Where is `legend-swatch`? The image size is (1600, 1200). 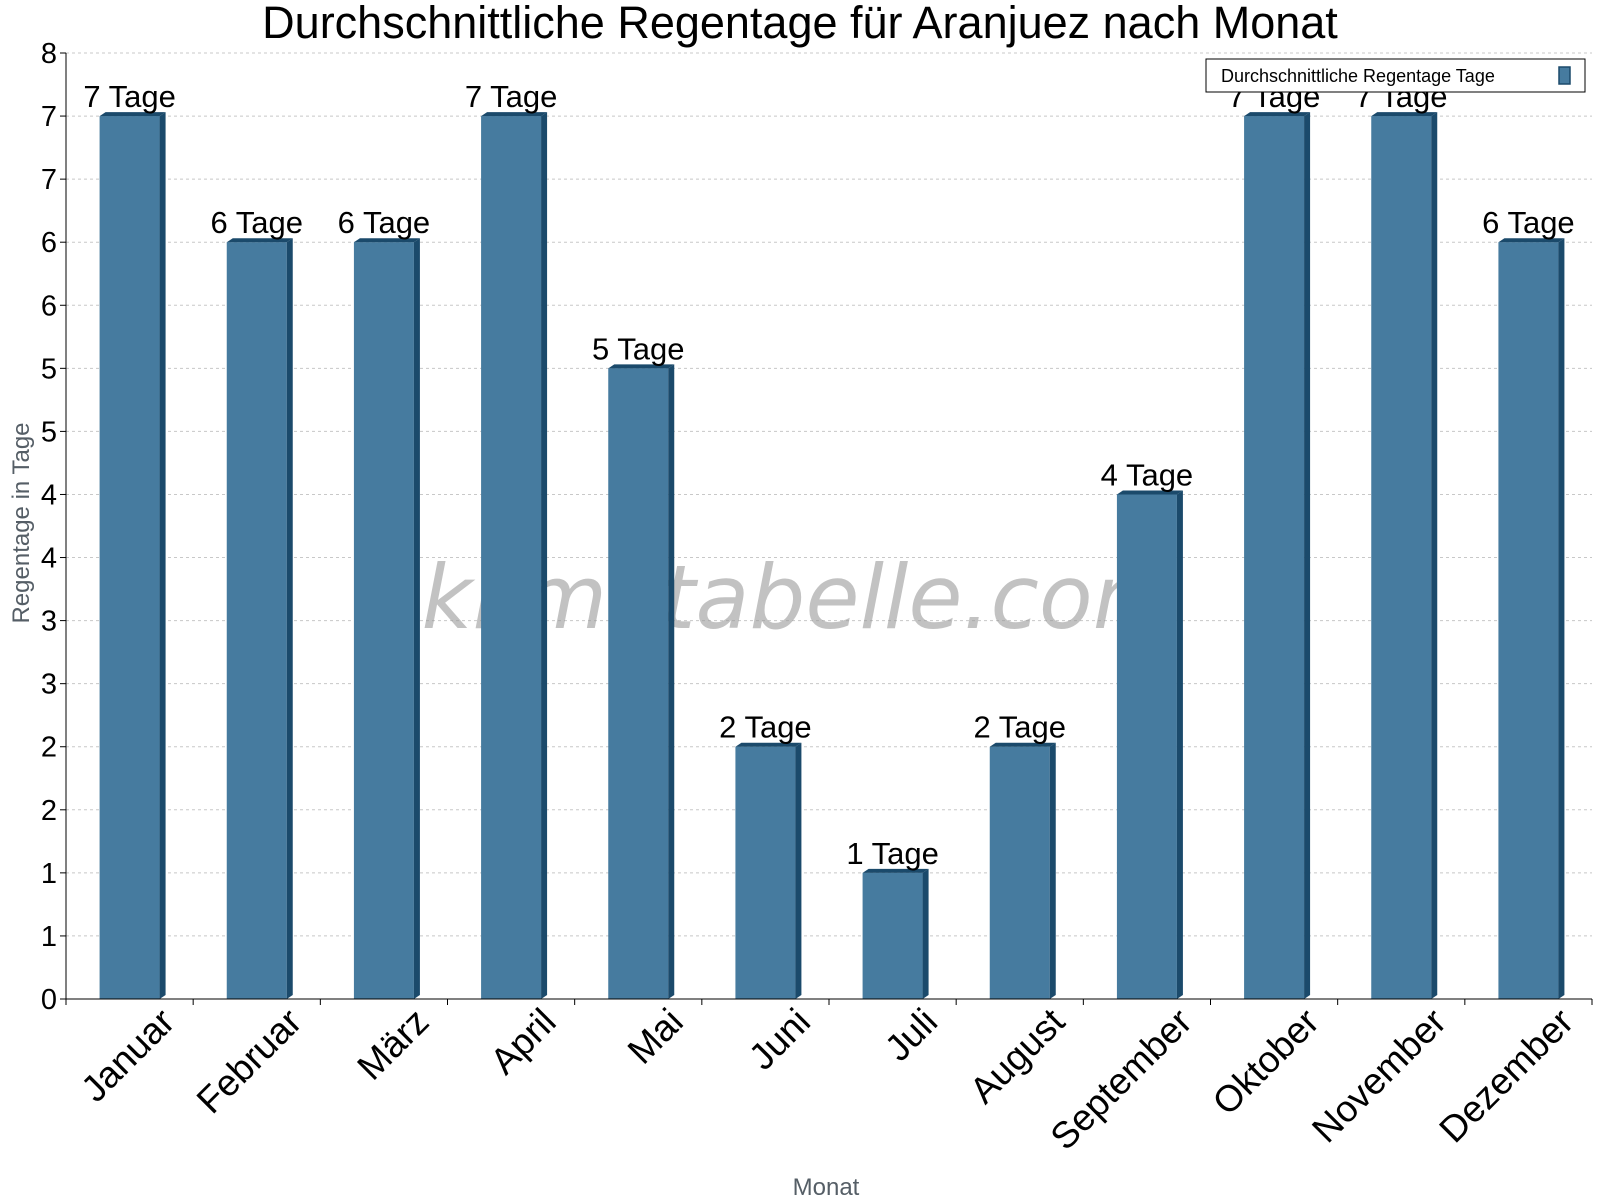
legend-swatch is located at coordinates (1564, 75).